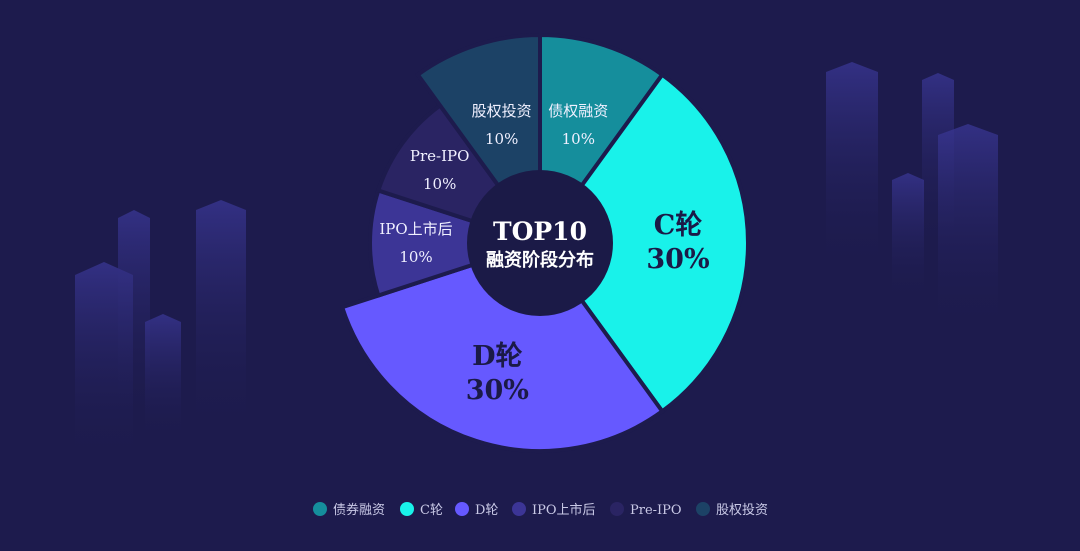  I want to click on center-title-line2: 融资阶段分布, so click(540, 260).